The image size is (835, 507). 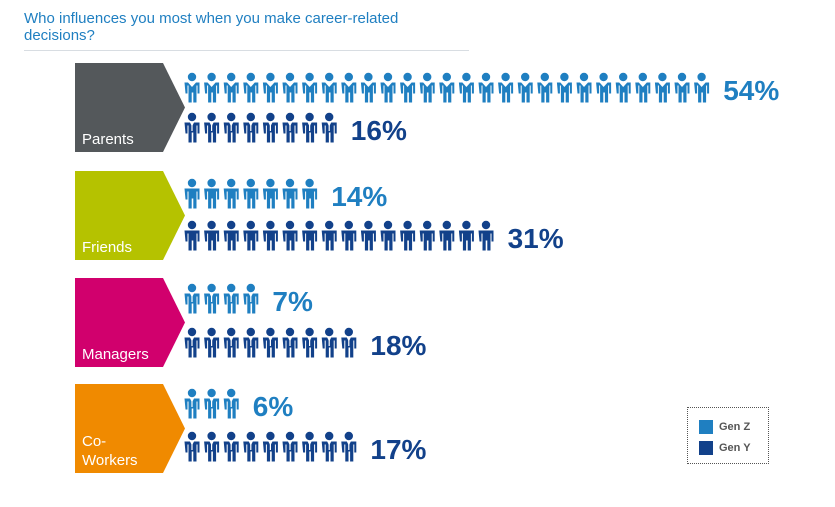 I want to click on category-block-managers: Managers, so click(x=130, y=322).